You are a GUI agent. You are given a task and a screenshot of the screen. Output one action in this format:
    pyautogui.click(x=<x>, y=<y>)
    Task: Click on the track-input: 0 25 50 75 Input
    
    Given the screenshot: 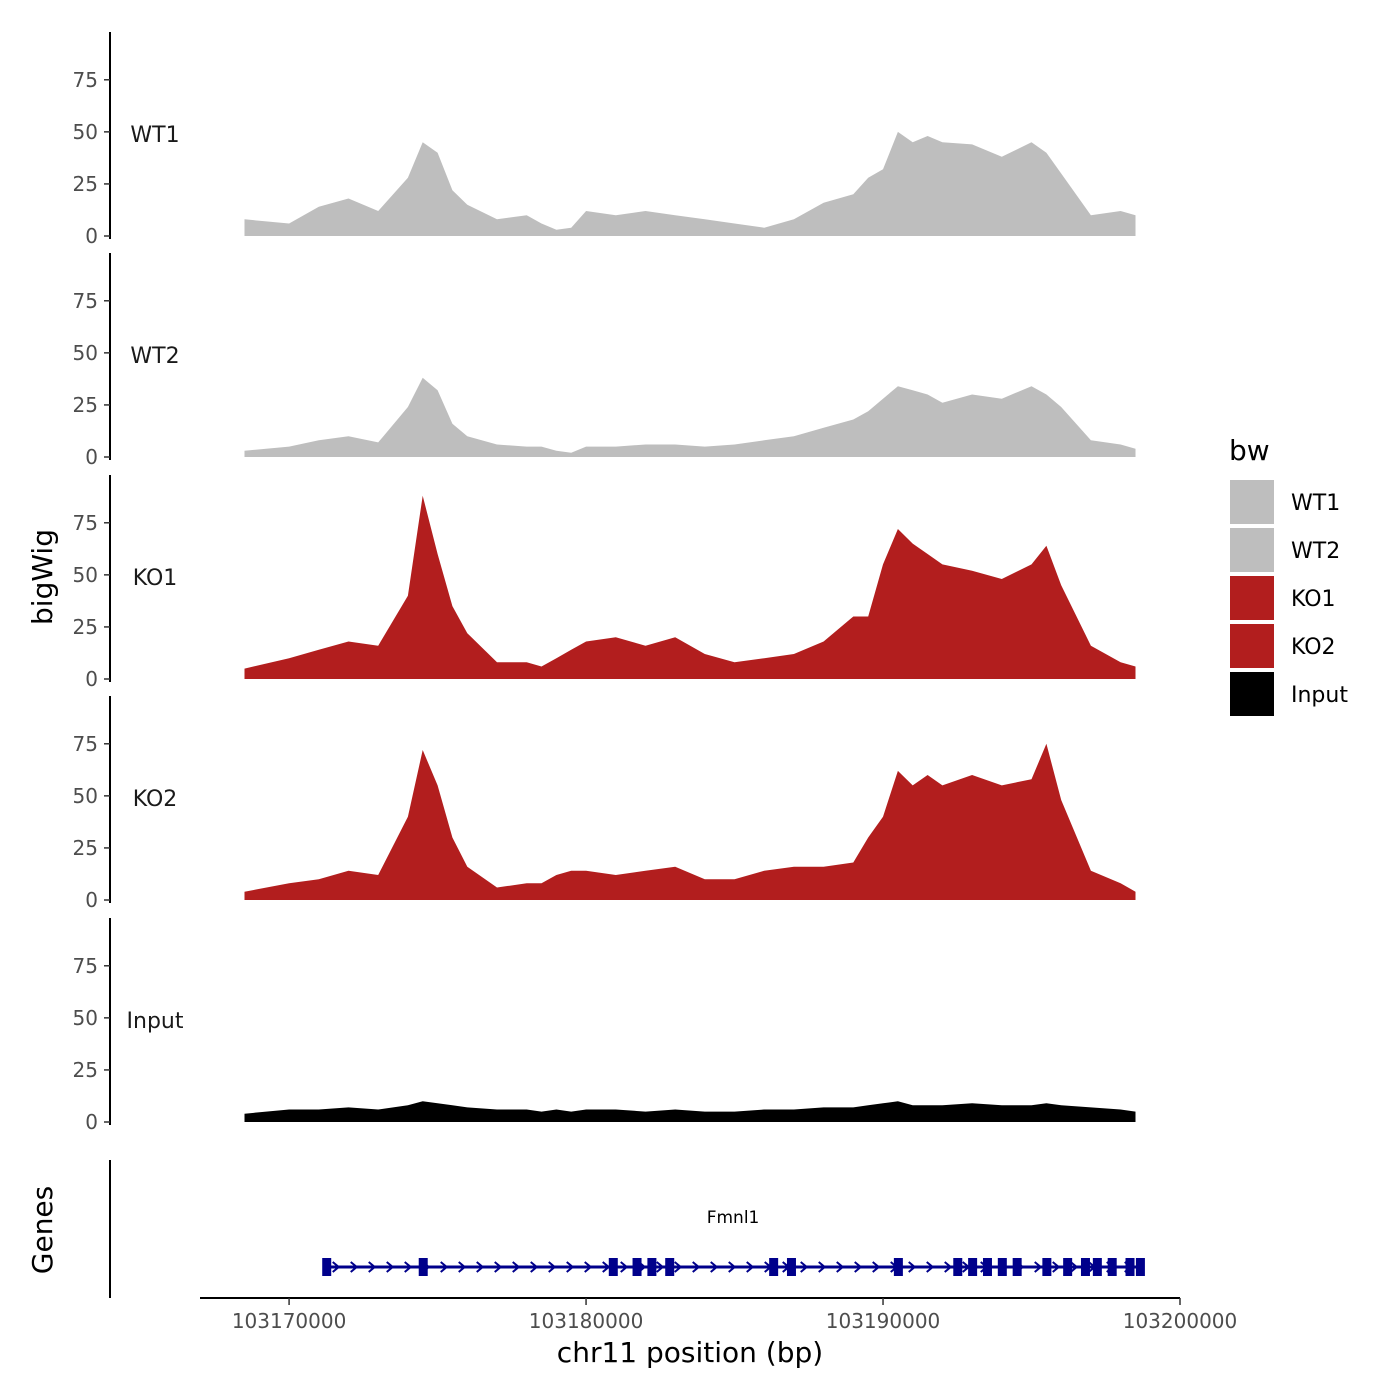 What is the action you would take?
    pyautogui.click(x=604, y=1026)
    